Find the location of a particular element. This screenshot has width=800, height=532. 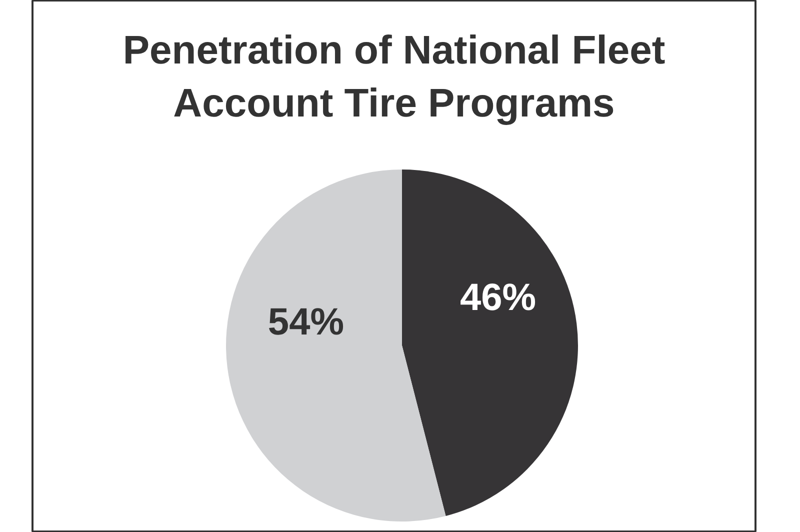

data-label: 46% is located at coordinates (498, 298).